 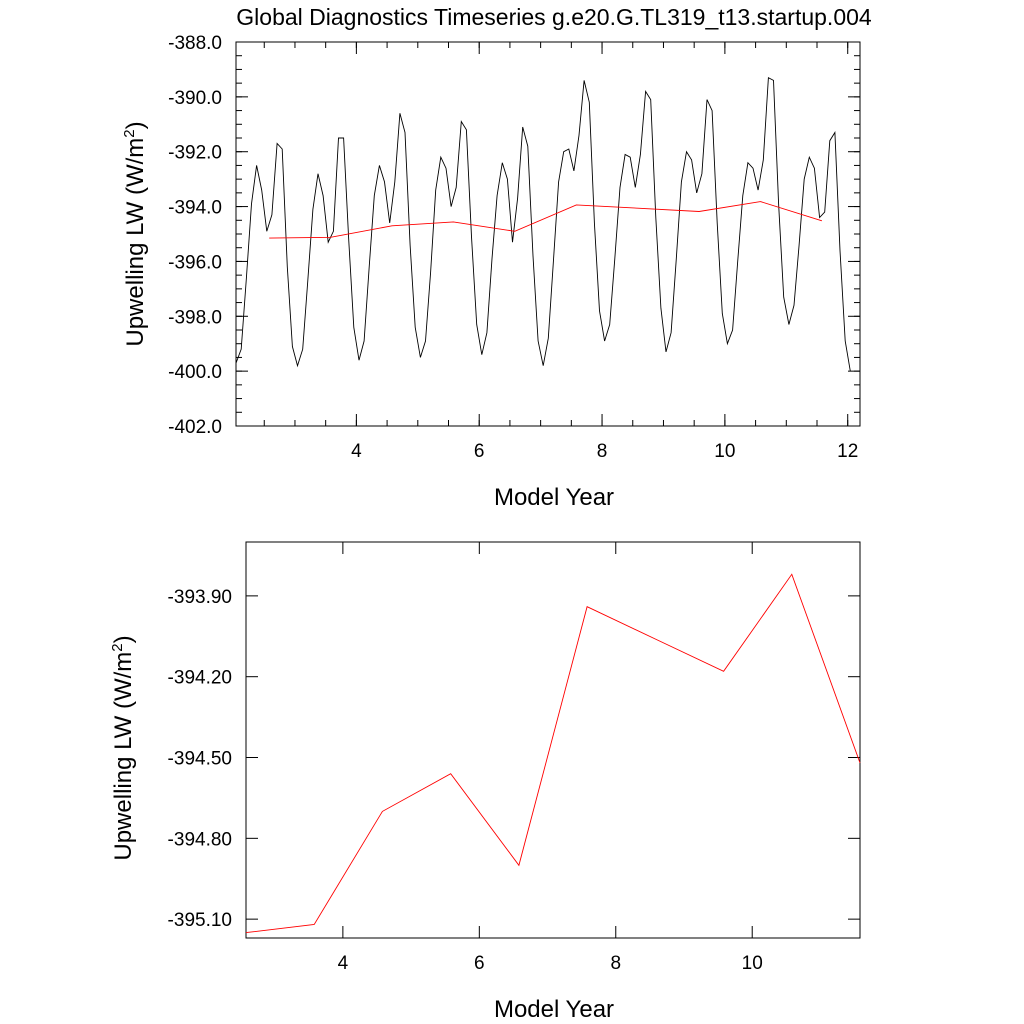 I want to click on top-y-tick-label: -402.0, so click(x=195, y=427).